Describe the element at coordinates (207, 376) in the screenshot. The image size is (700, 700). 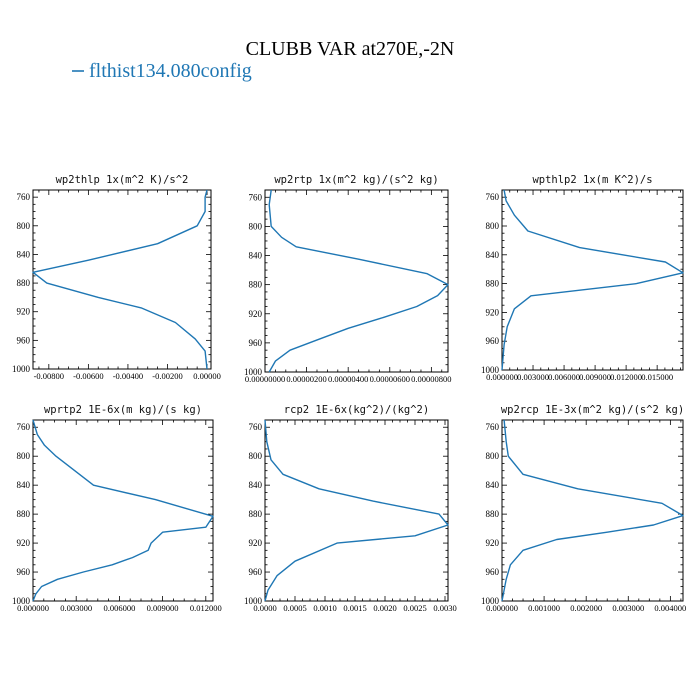
I see `x-tick-label: 0.00000` at that location.